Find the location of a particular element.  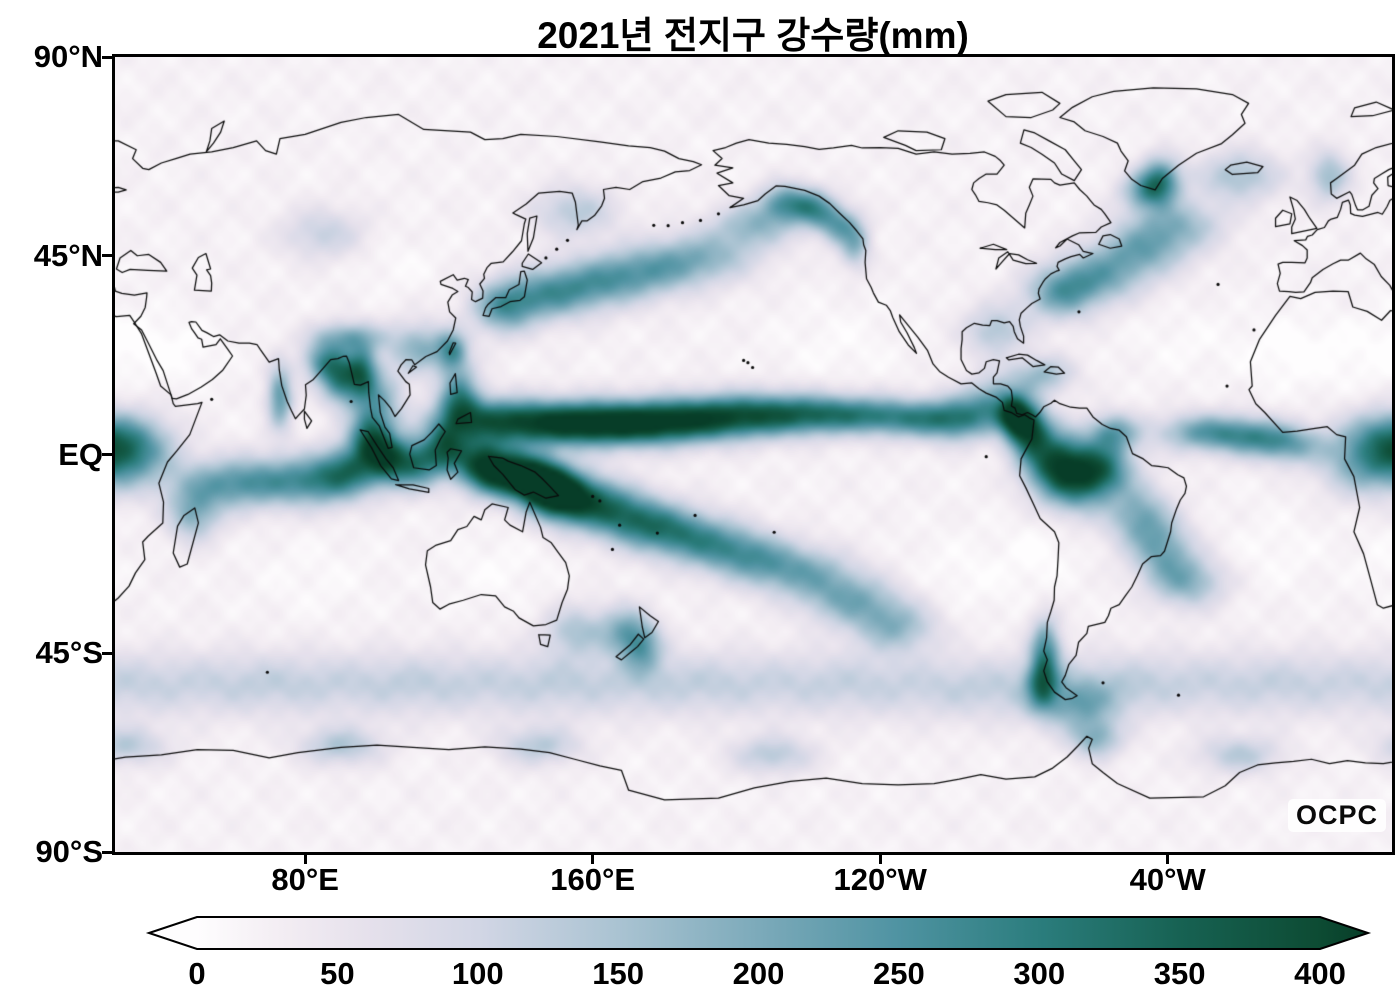

lon-tick-label: 40°W is located at coordinates (1167, 879).